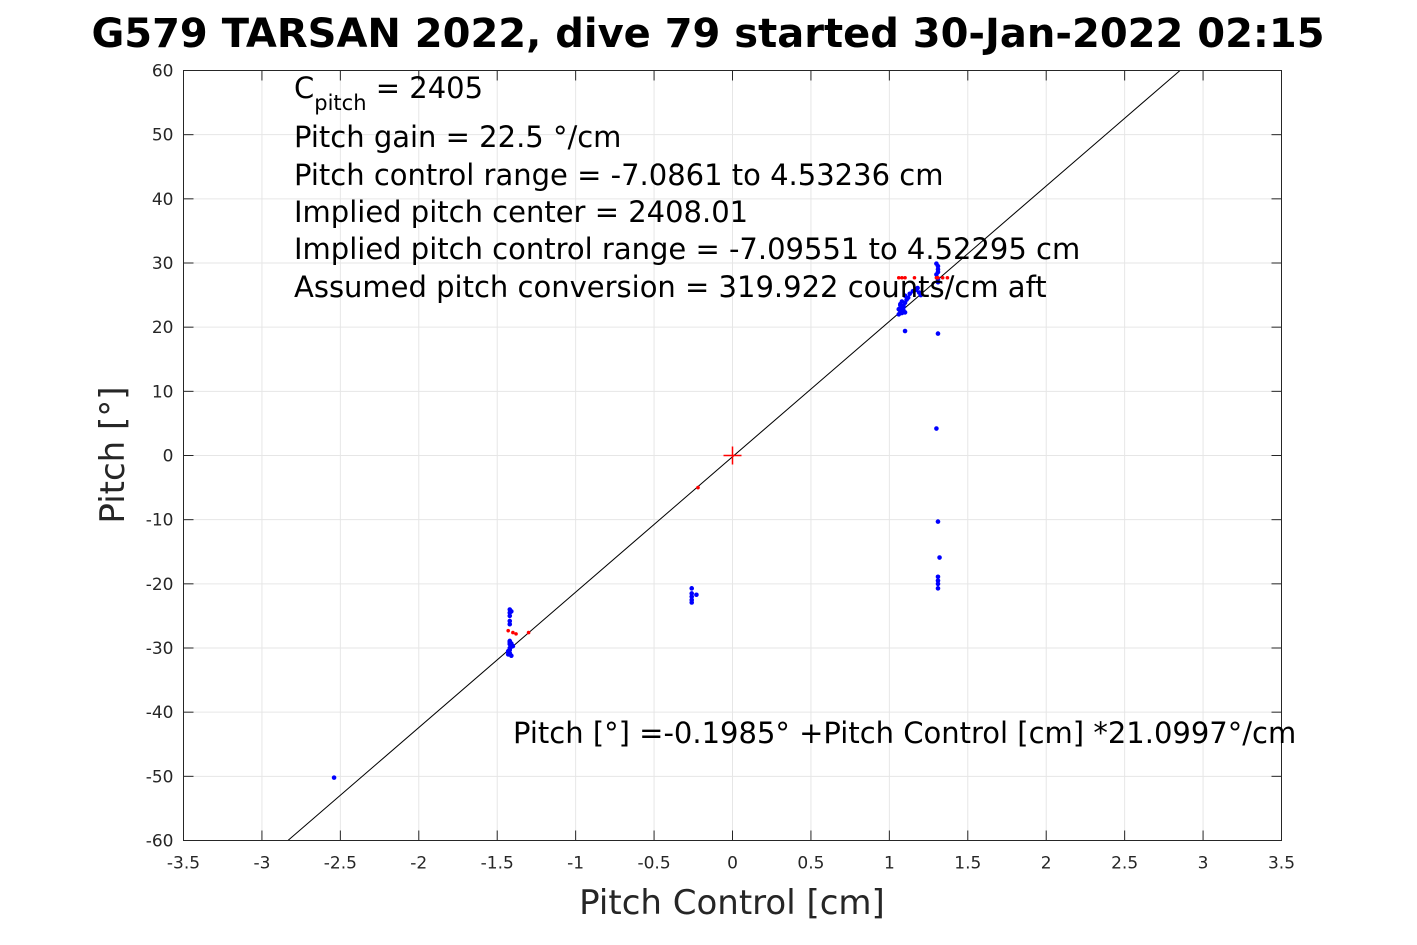  I want to click on x-tick-label: 1.5, so click(967, 864).